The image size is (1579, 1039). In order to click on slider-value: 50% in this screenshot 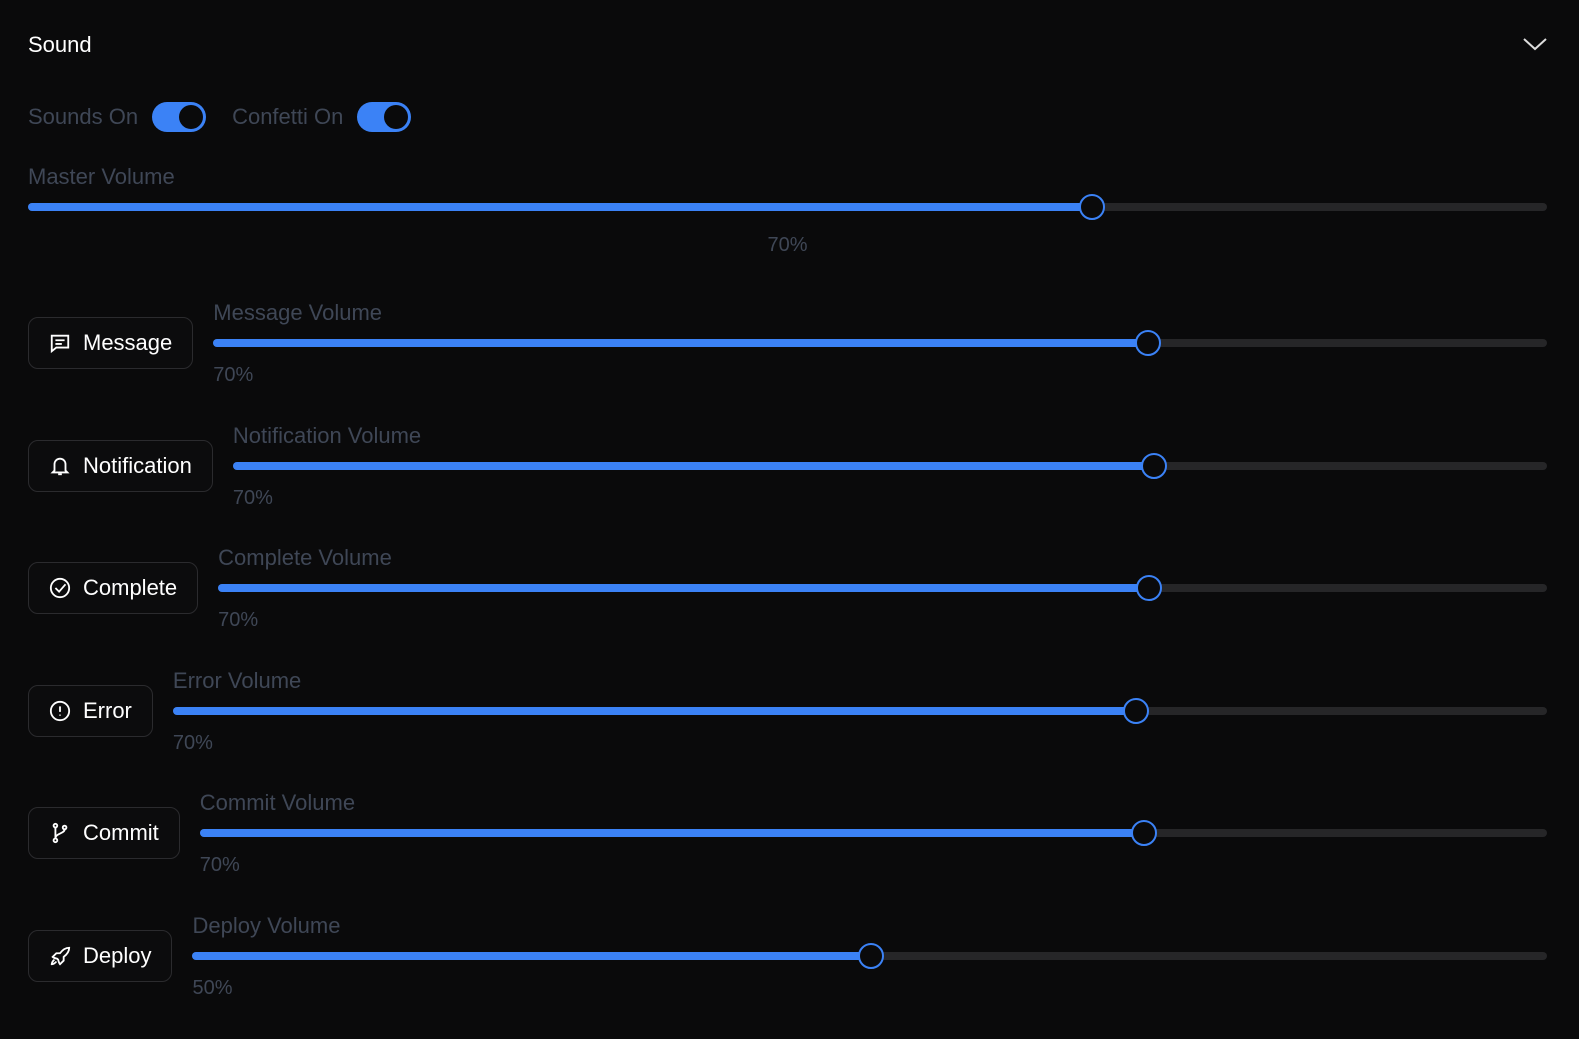, I will do `click(212, 987)`.